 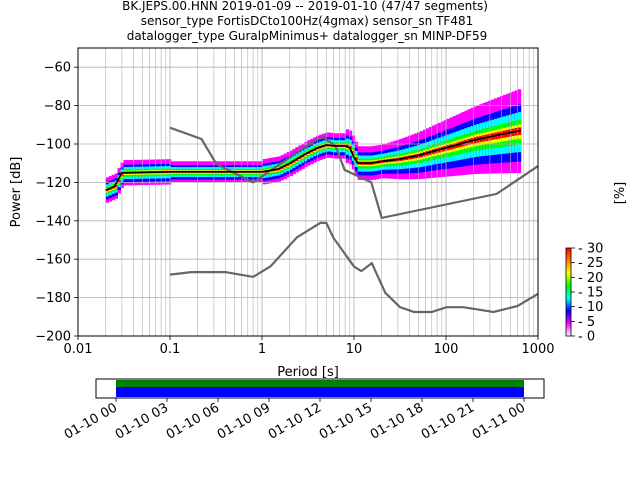 What do you see at coordinates (53, 145) in the screenshot?
I see `y-tick-label: −100` at bounding box center [53, 145].